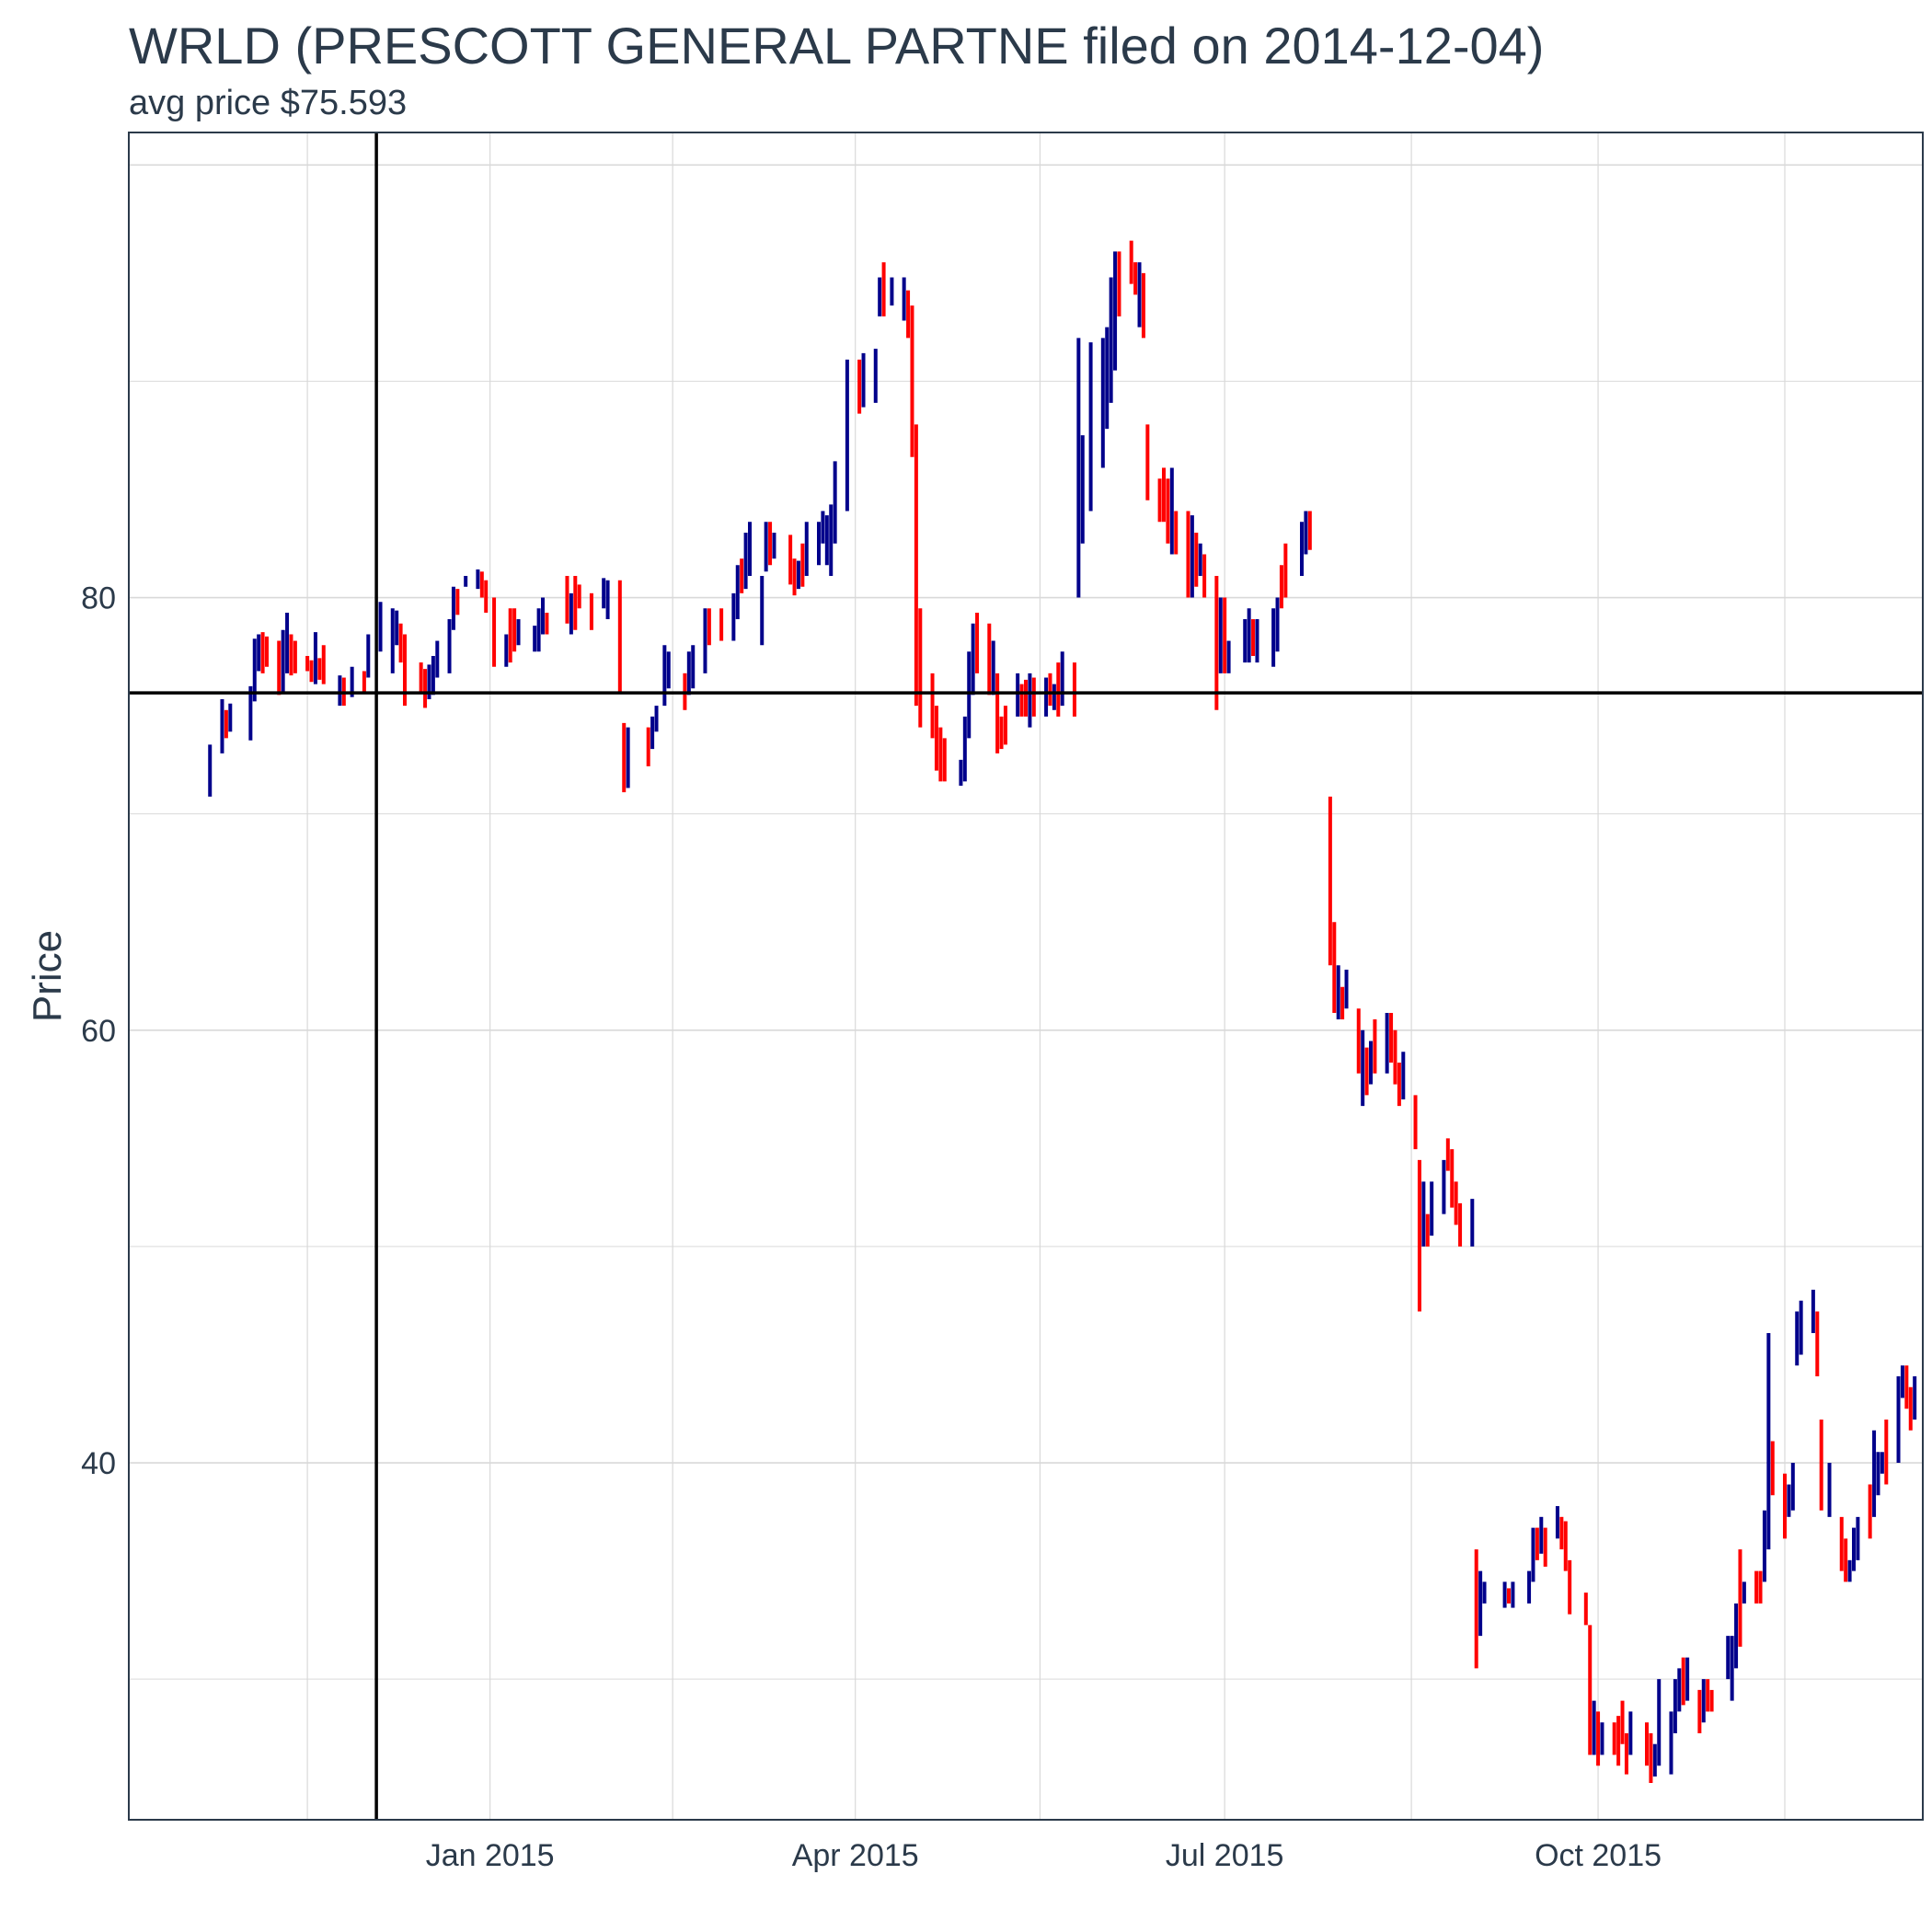  I want to click on chart-subtitle: avg price $75.593, so click(268, 103).